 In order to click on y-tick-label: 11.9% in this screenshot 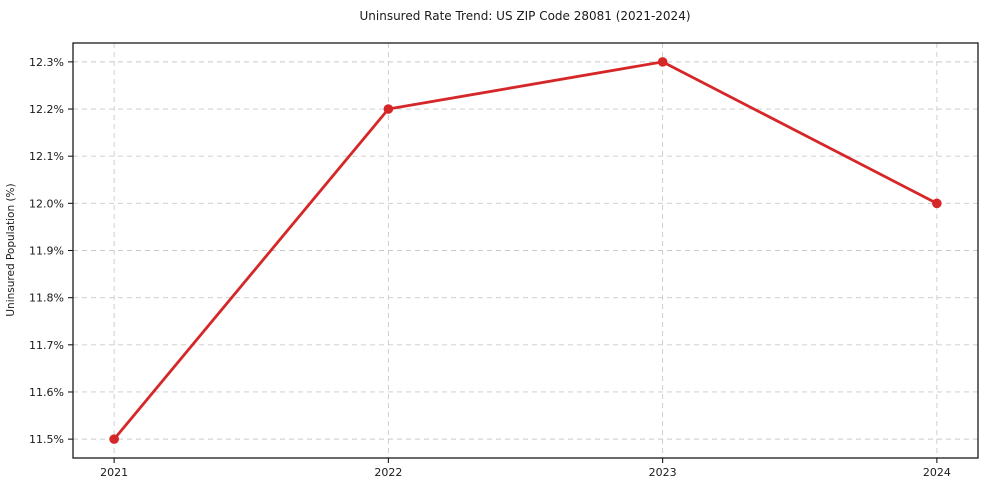, I will do `click(46, 251)`.